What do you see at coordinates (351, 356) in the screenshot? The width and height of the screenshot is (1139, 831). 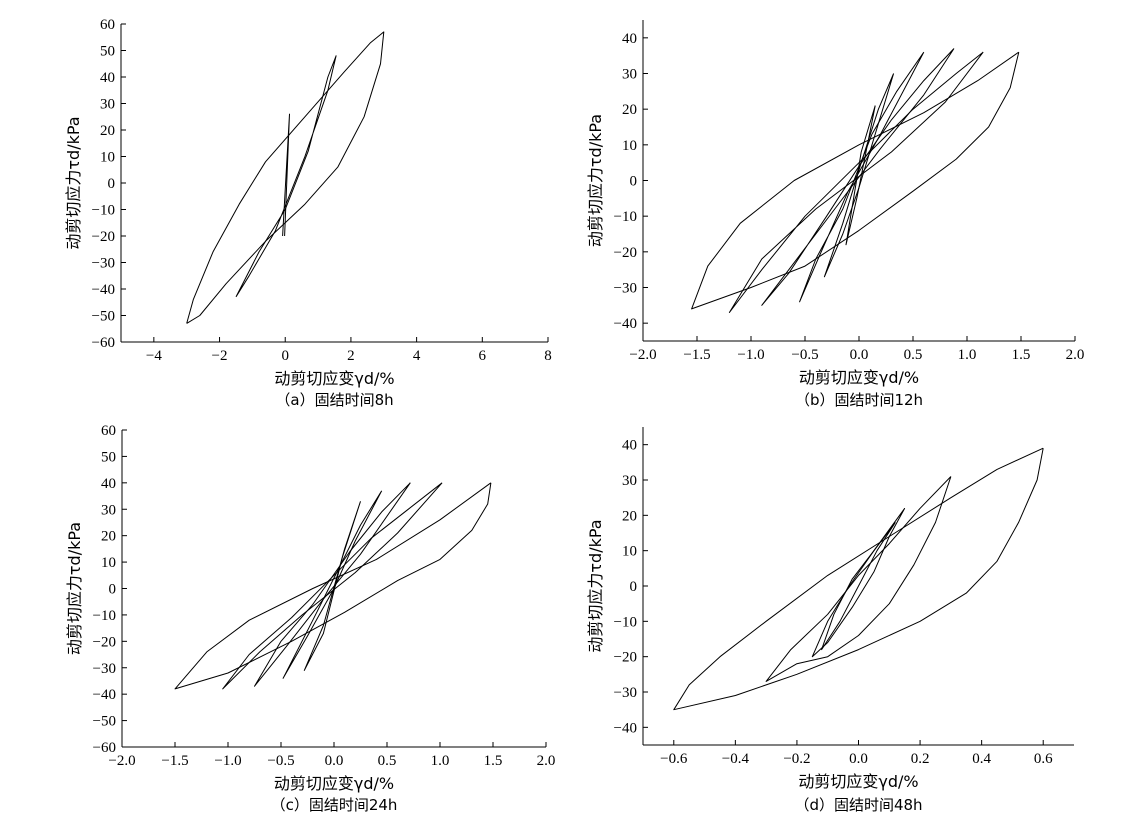 I see `x-tick-label: 2` at bounding box center [351, 356].